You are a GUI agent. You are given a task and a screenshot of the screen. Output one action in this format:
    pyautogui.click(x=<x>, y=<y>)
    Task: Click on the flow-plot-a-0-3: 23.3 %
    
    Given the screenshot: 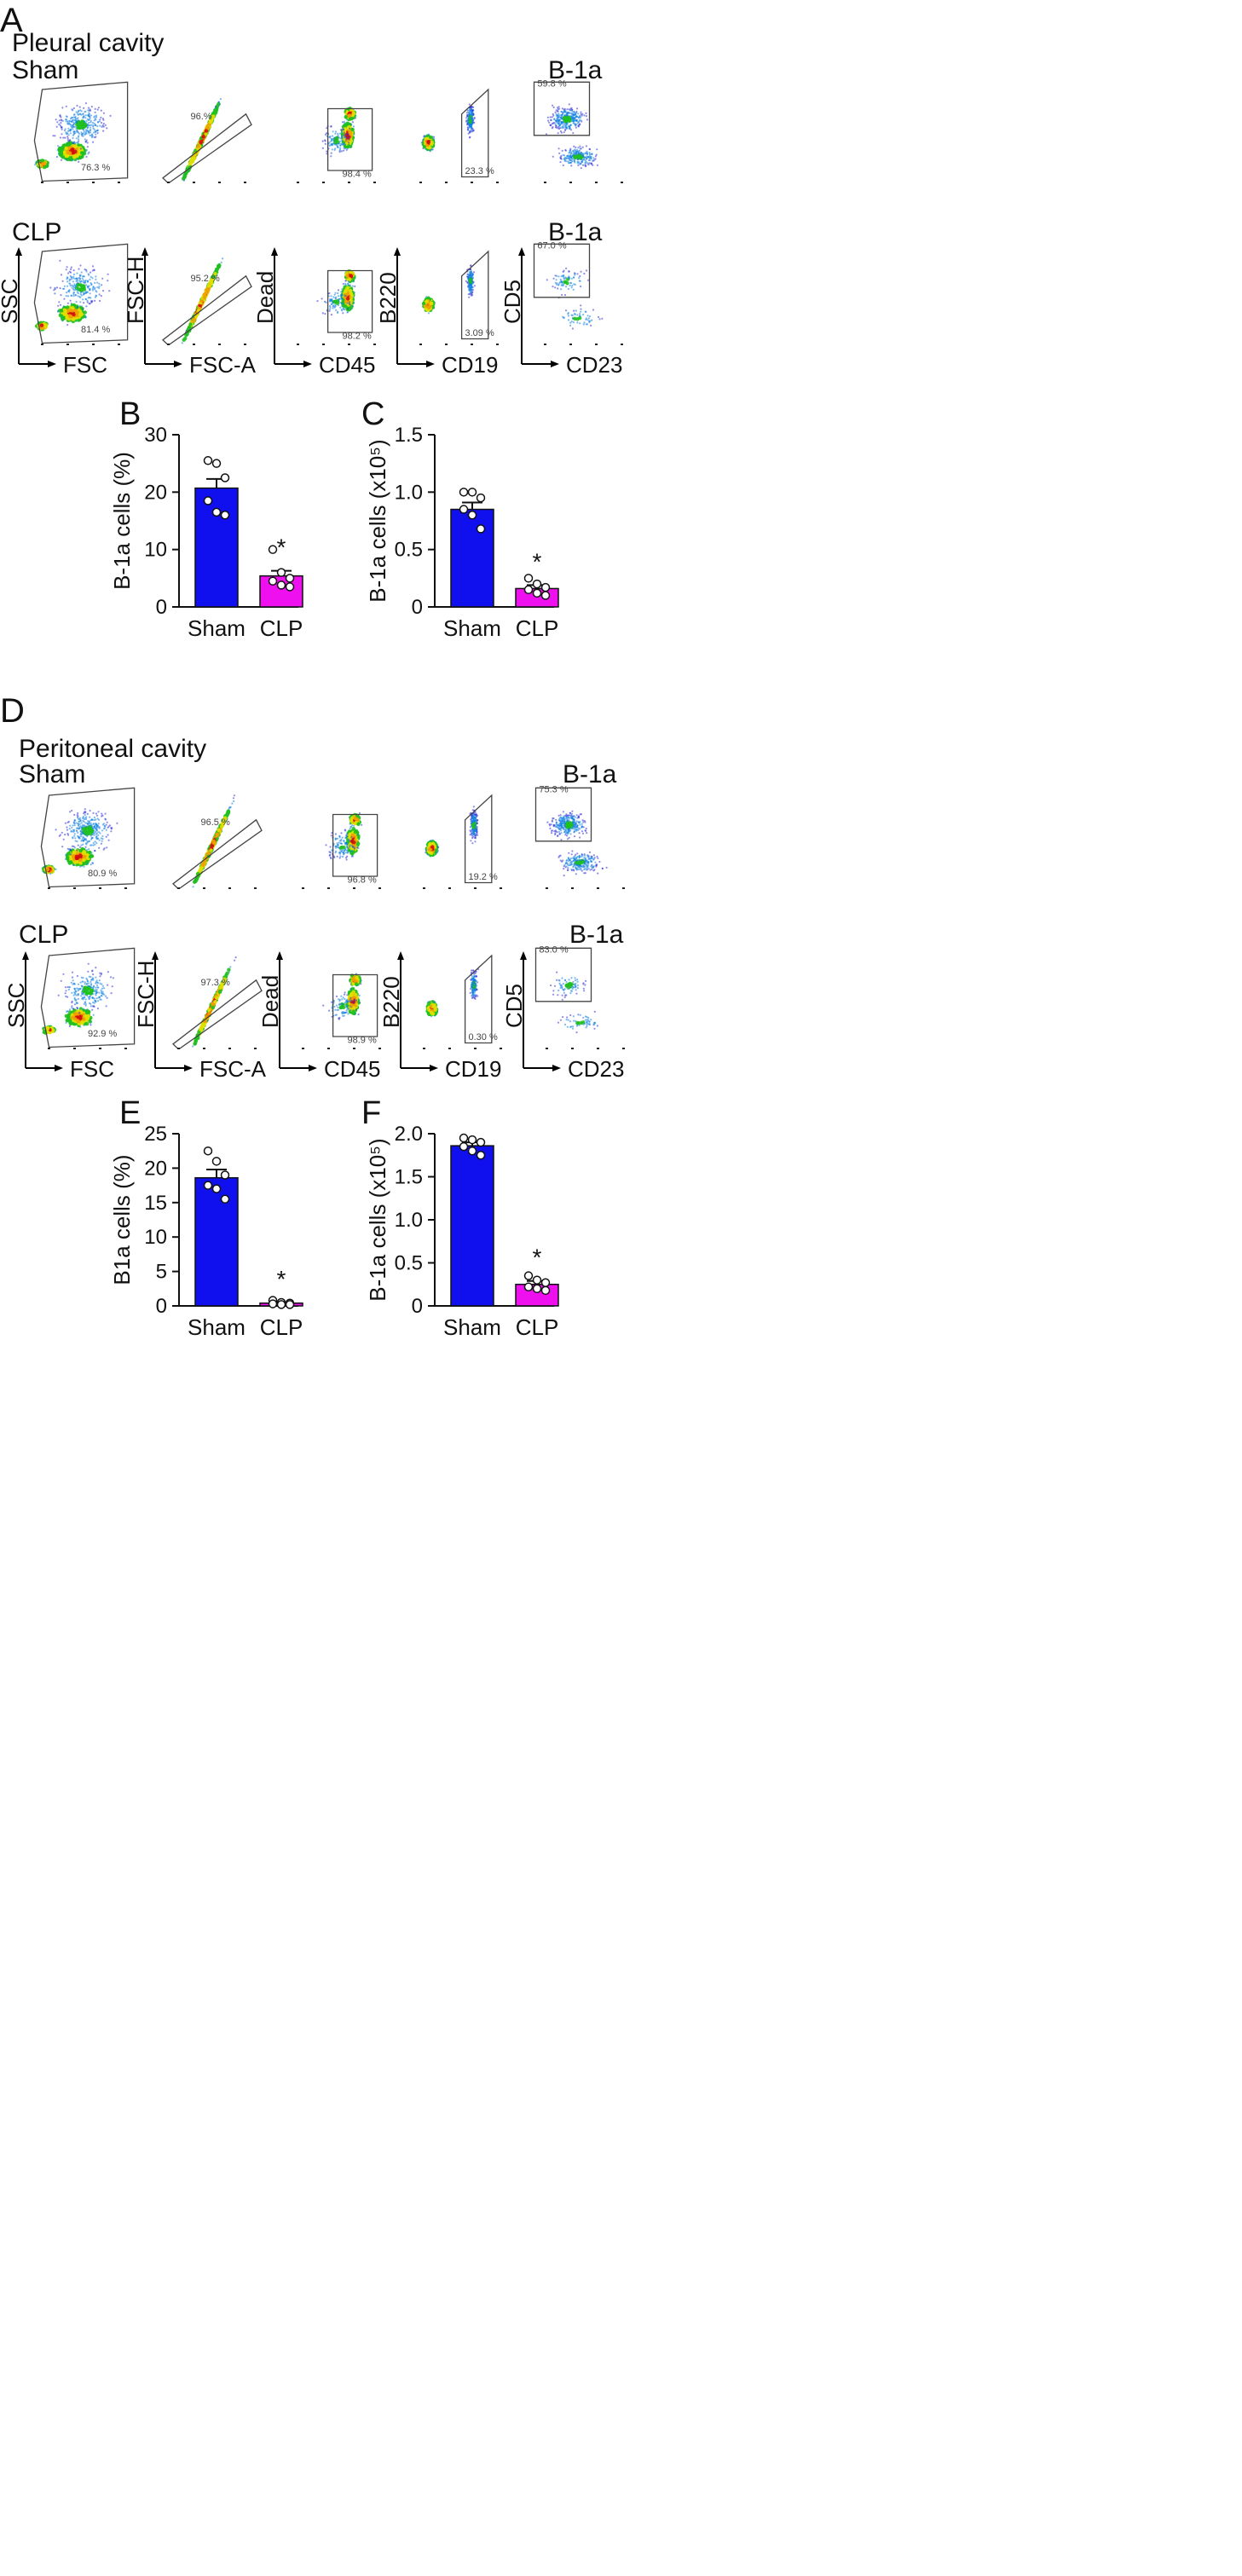 What is the action you would take?
    pyautogui.click(x=459, y=130)
    